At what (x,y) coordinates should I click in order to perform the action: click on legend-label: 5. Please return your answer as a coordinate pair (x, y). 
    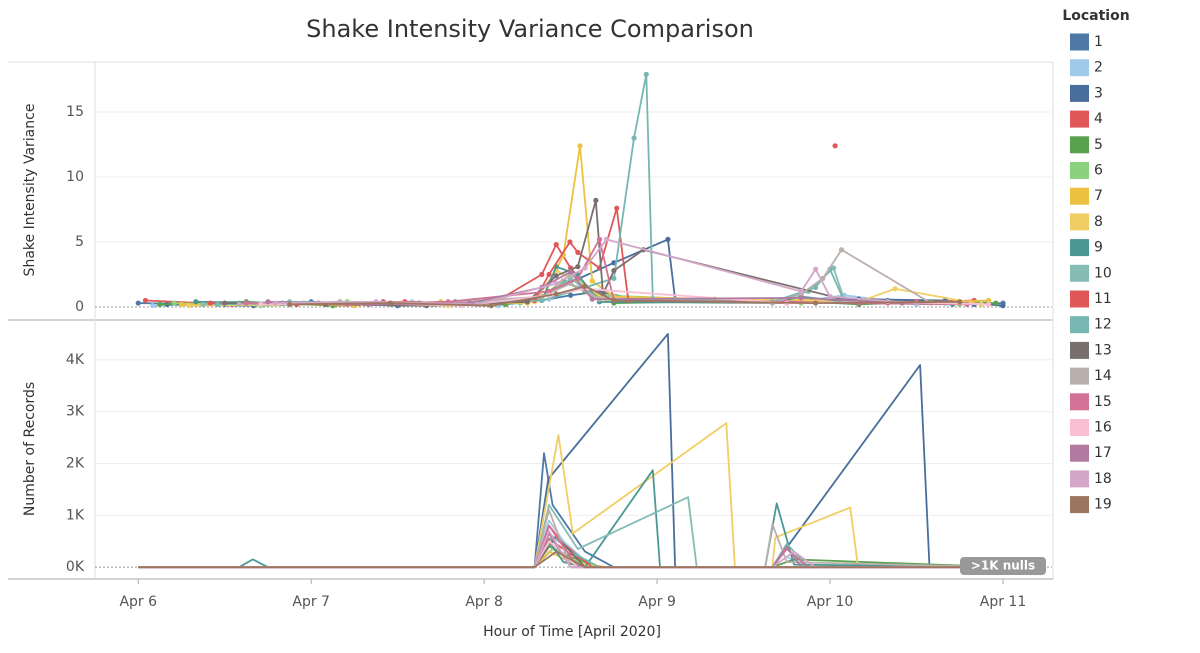
    Looking at the image, I should click on (1098, 145).